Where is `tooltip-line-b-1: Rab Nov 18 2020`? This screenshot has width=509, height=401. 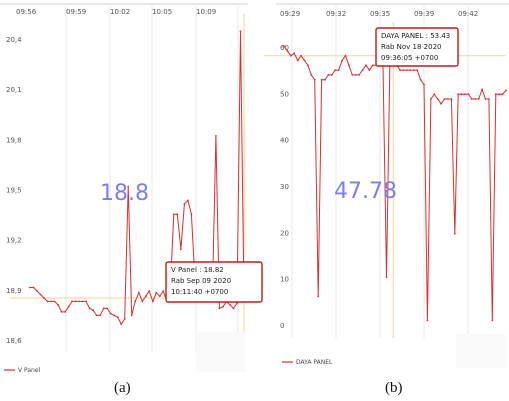 tooltip-line-b-1: Rab Nov 18 2020 is located at coordinates (411, 47).